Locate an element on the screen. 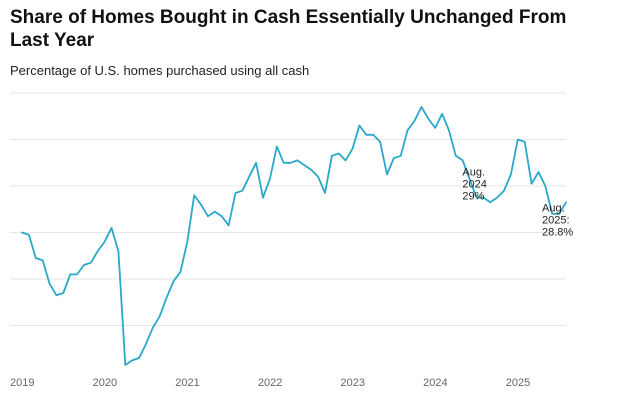 The height and width of the screenshot is (405, 640). x-axis-ticks: 2019 2020 2021 2022 2023 2024 2025 is located at coordinates (270, 383).